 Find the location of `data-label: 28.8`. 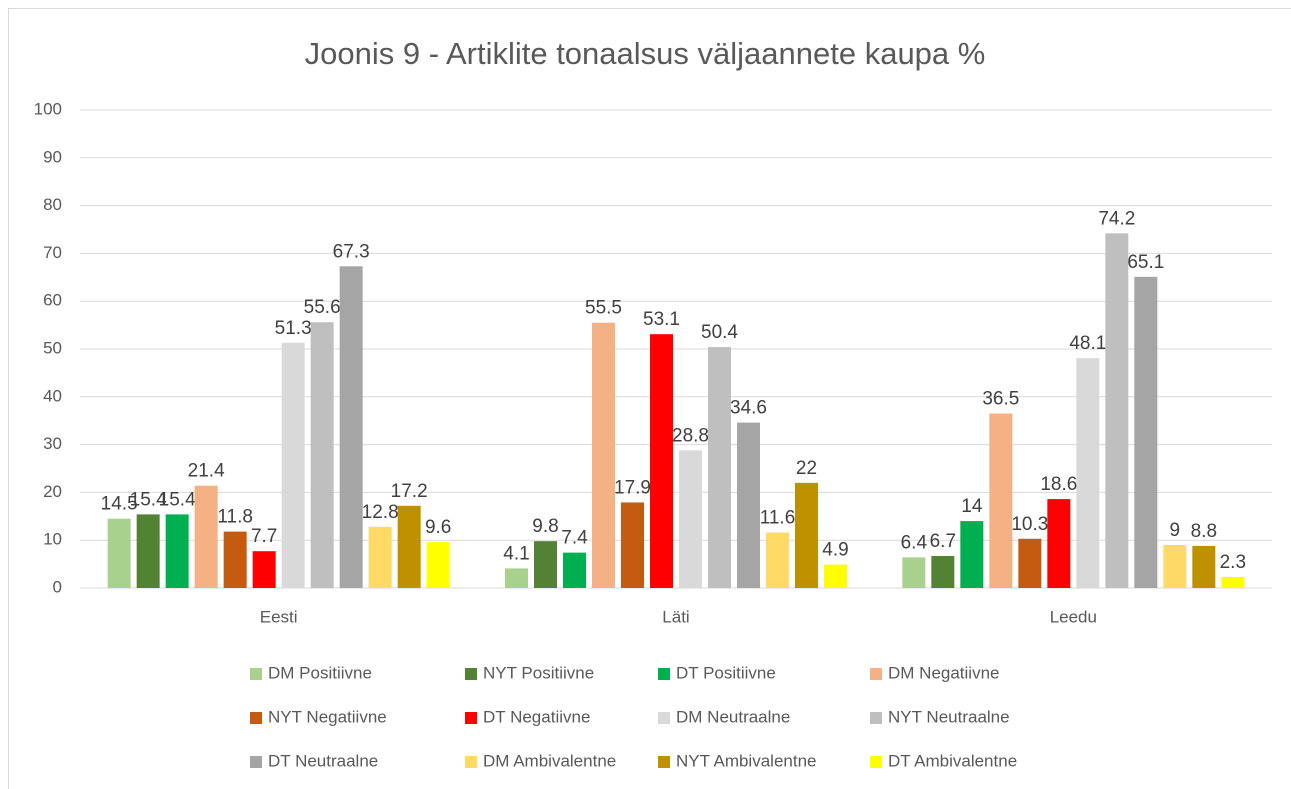

data-label: 28.8 is located at coordinates (690, 435).